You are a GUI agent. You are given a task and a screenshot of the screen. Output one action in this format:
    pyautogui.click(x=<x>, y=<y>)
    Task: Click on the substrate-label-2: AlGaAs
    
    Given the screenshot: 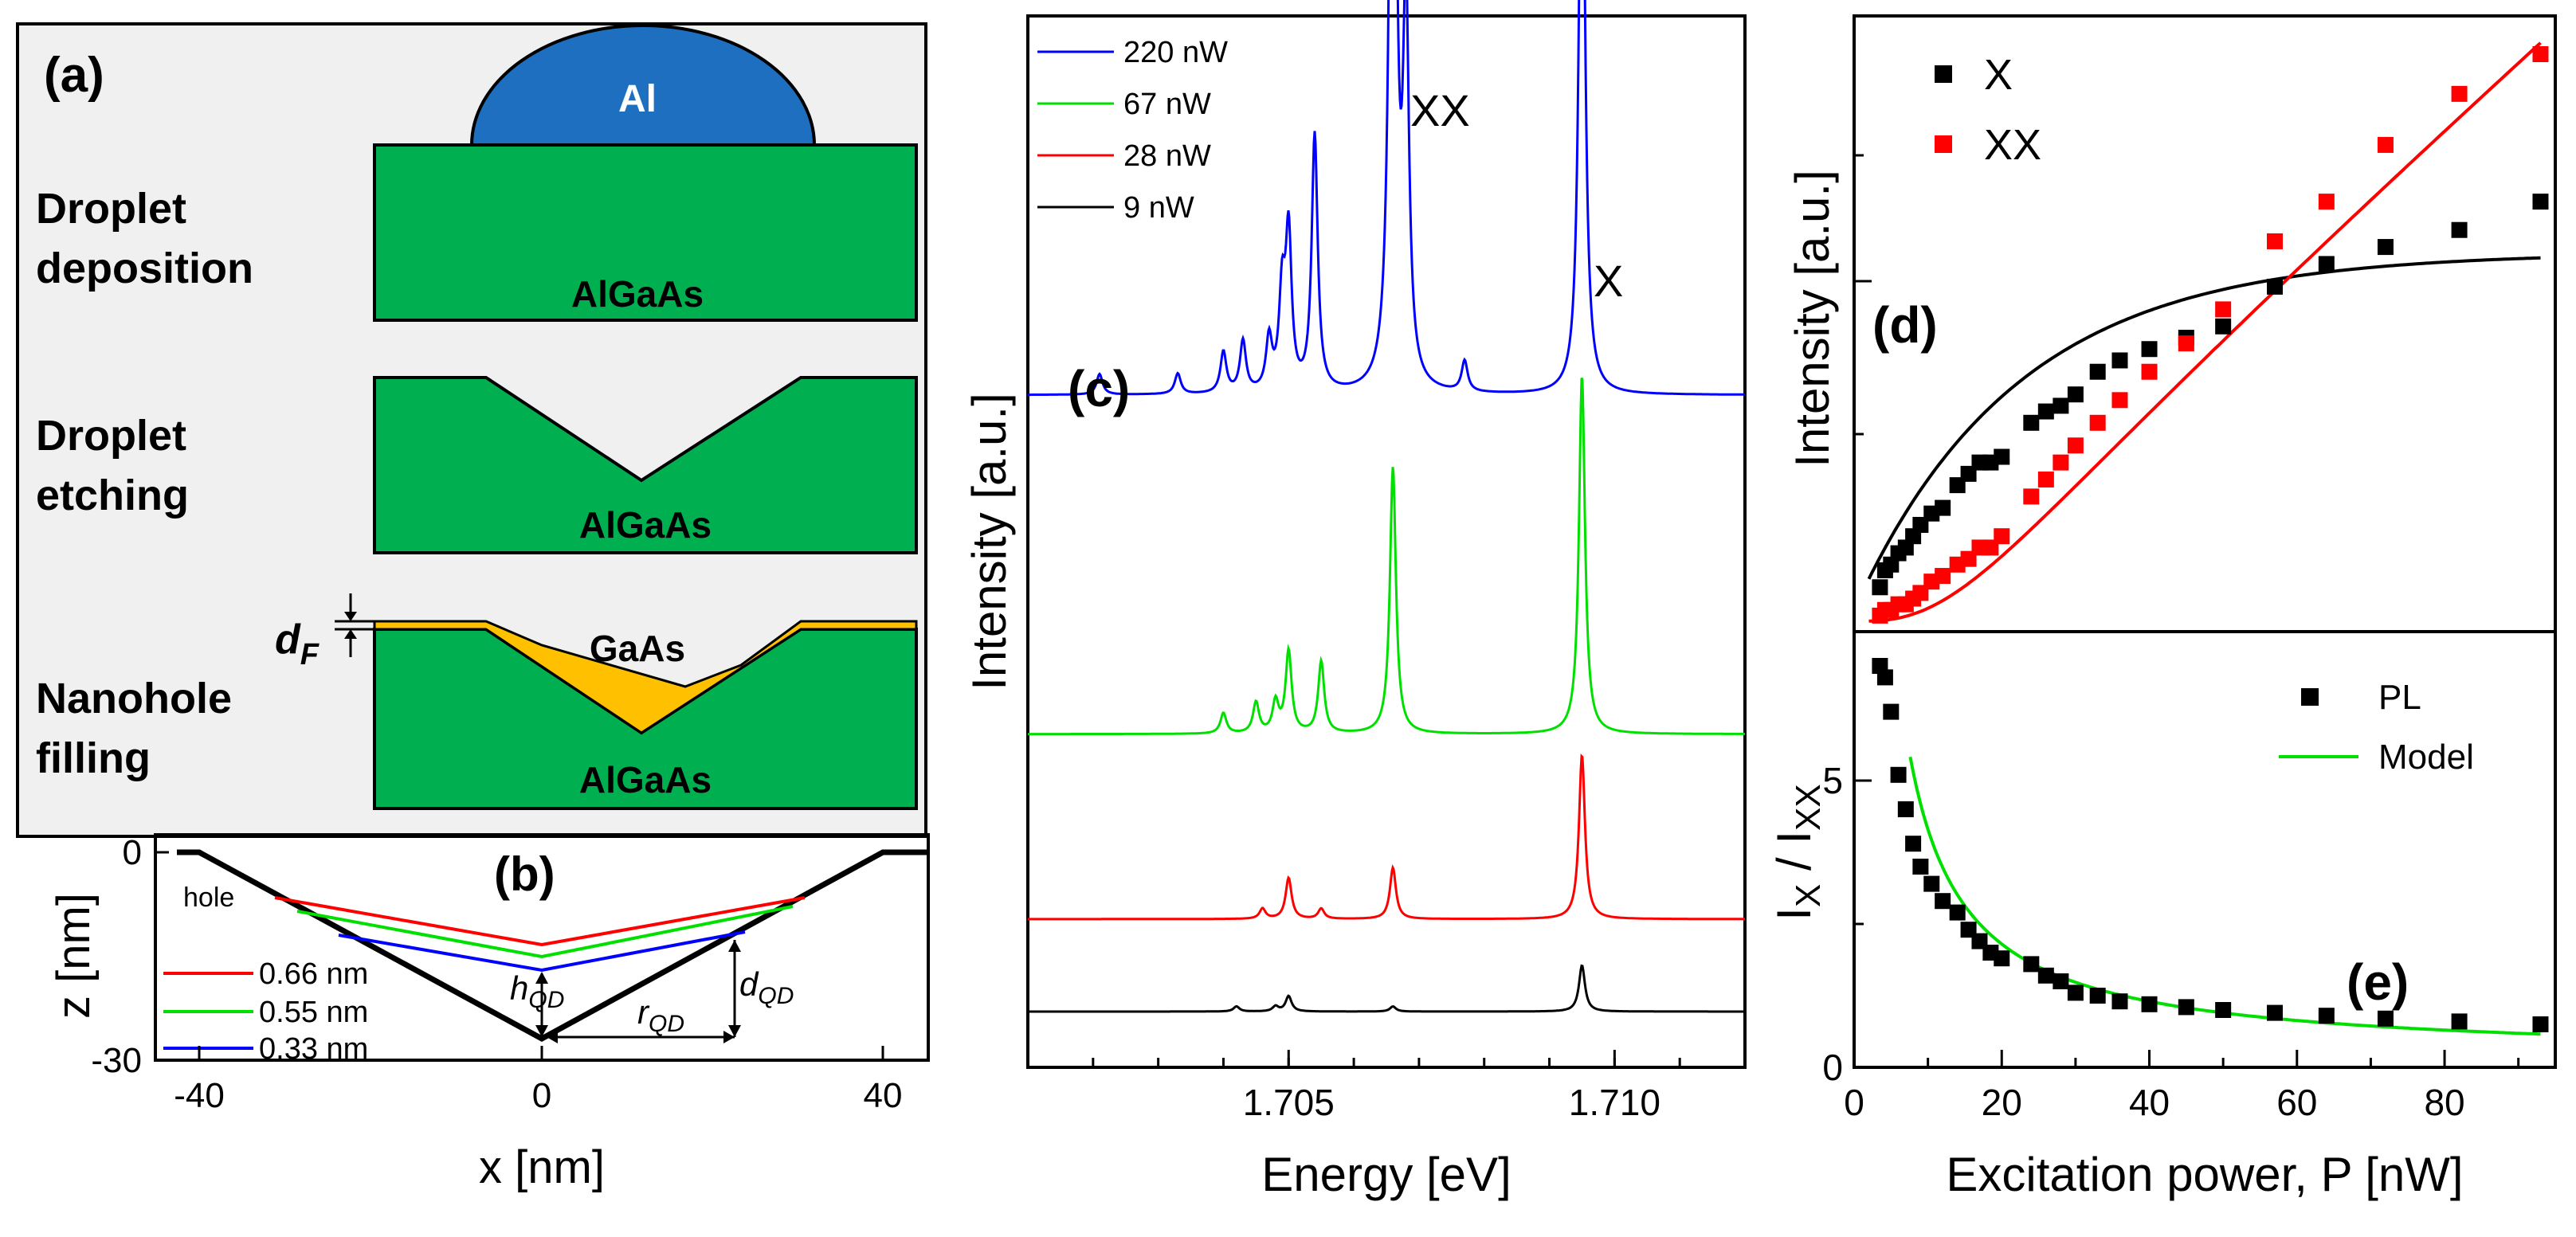 What is the action you would take?
    pyautogui.click(x=645, y=525)
    